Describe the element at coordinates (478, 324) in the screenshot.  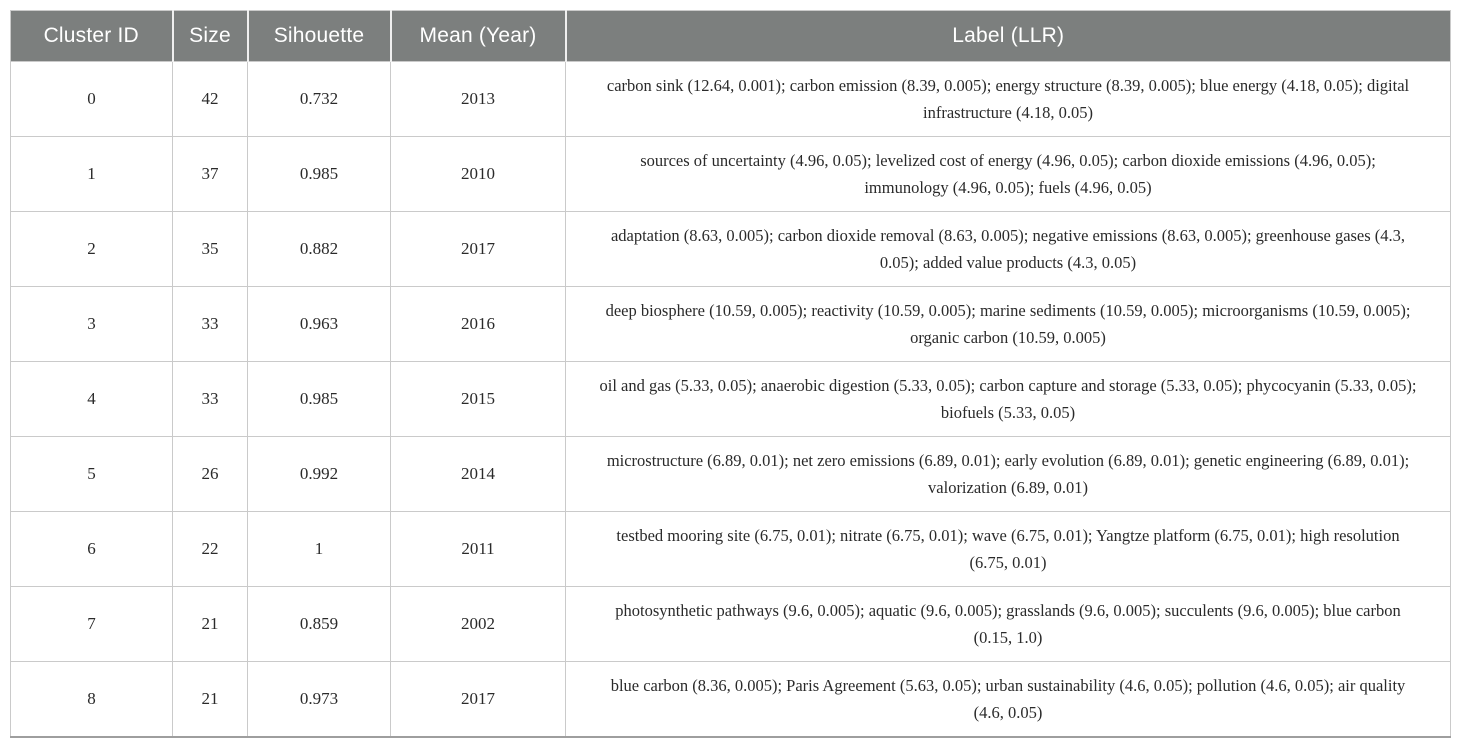
I see `cell-mean-year: 2016` at that location.